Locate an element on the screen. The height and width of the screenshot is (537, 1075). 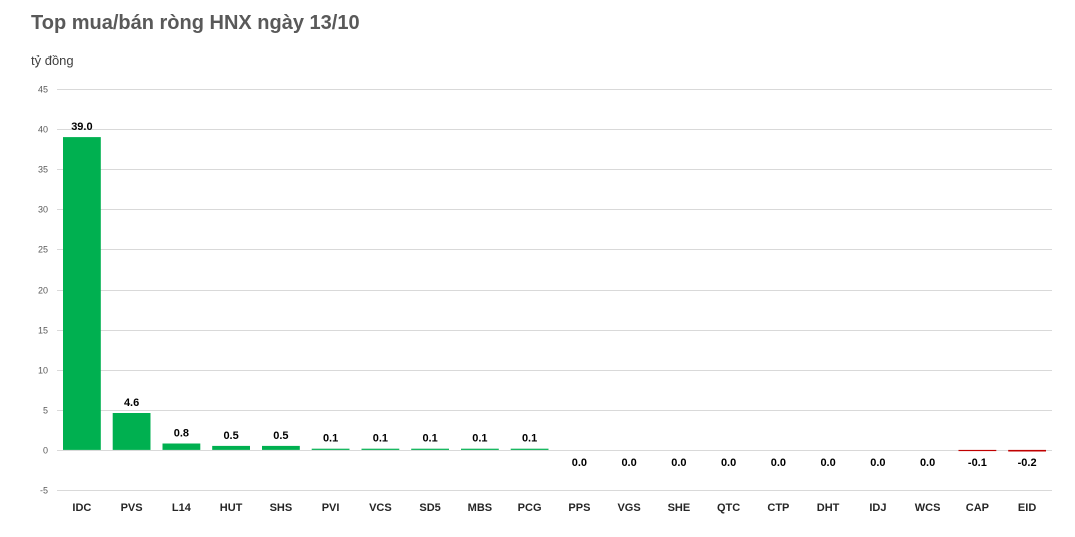
category-label: L14 is located at coordinates (182, 508).